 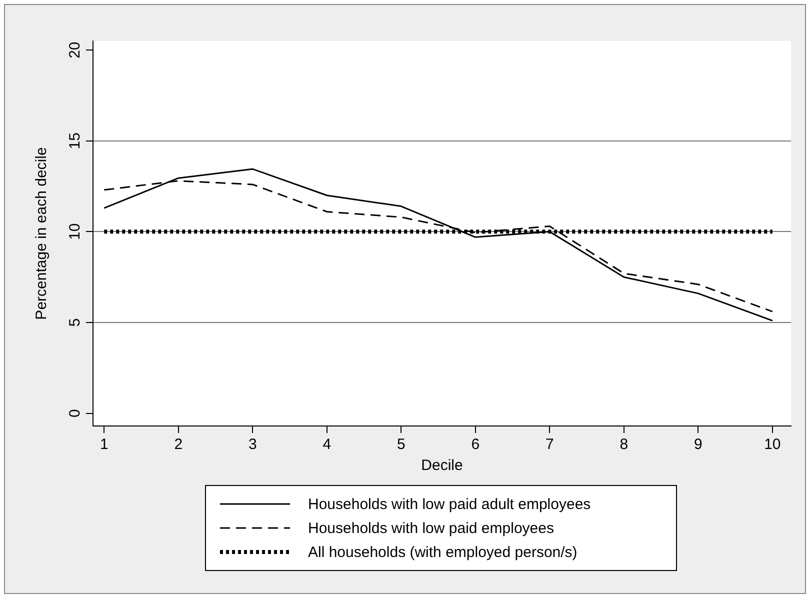 I want to click on y-axis-title: Percentage in each decile, so click(x=41, y=233).